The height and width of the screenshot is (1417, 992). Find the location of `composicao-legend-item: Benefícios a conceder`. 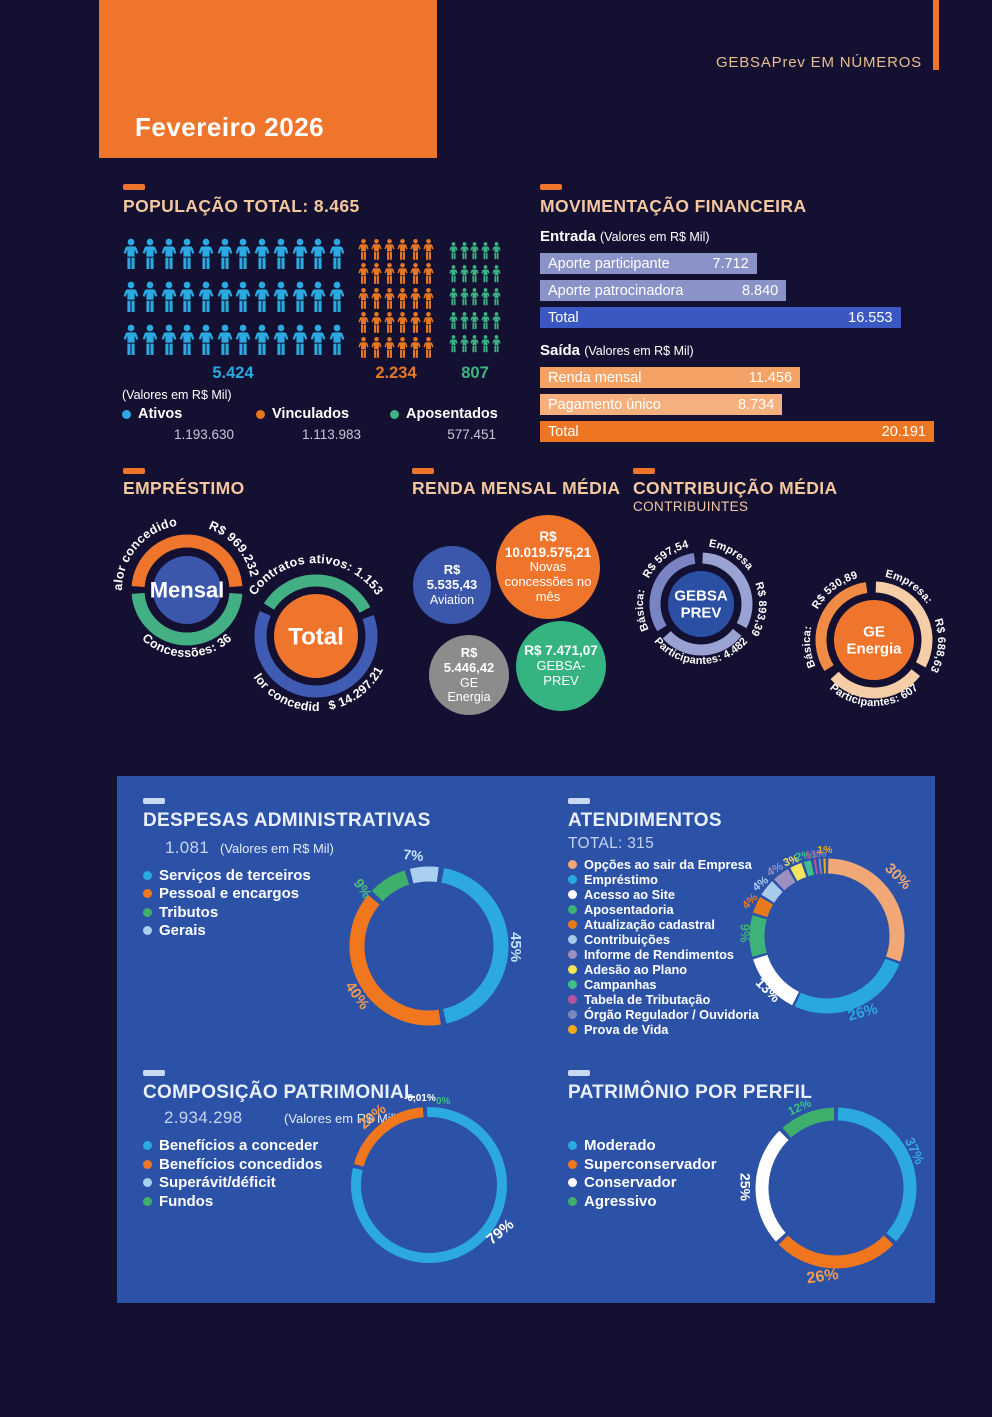

composicao-legend-item: Benefícios a conceder is located at coordinates (232, 1145).